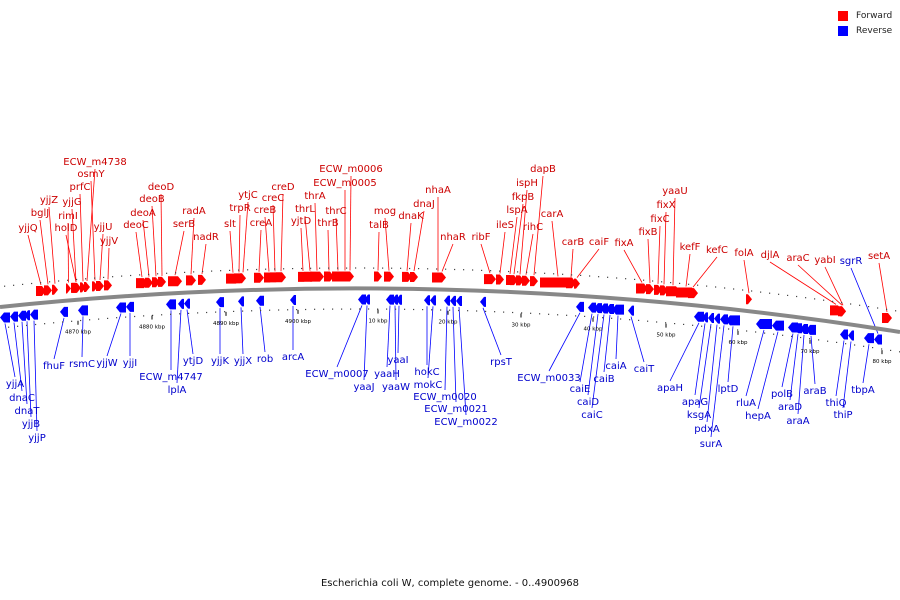  I want to click on gene-label-mokC: mokC, so click(428, 385).